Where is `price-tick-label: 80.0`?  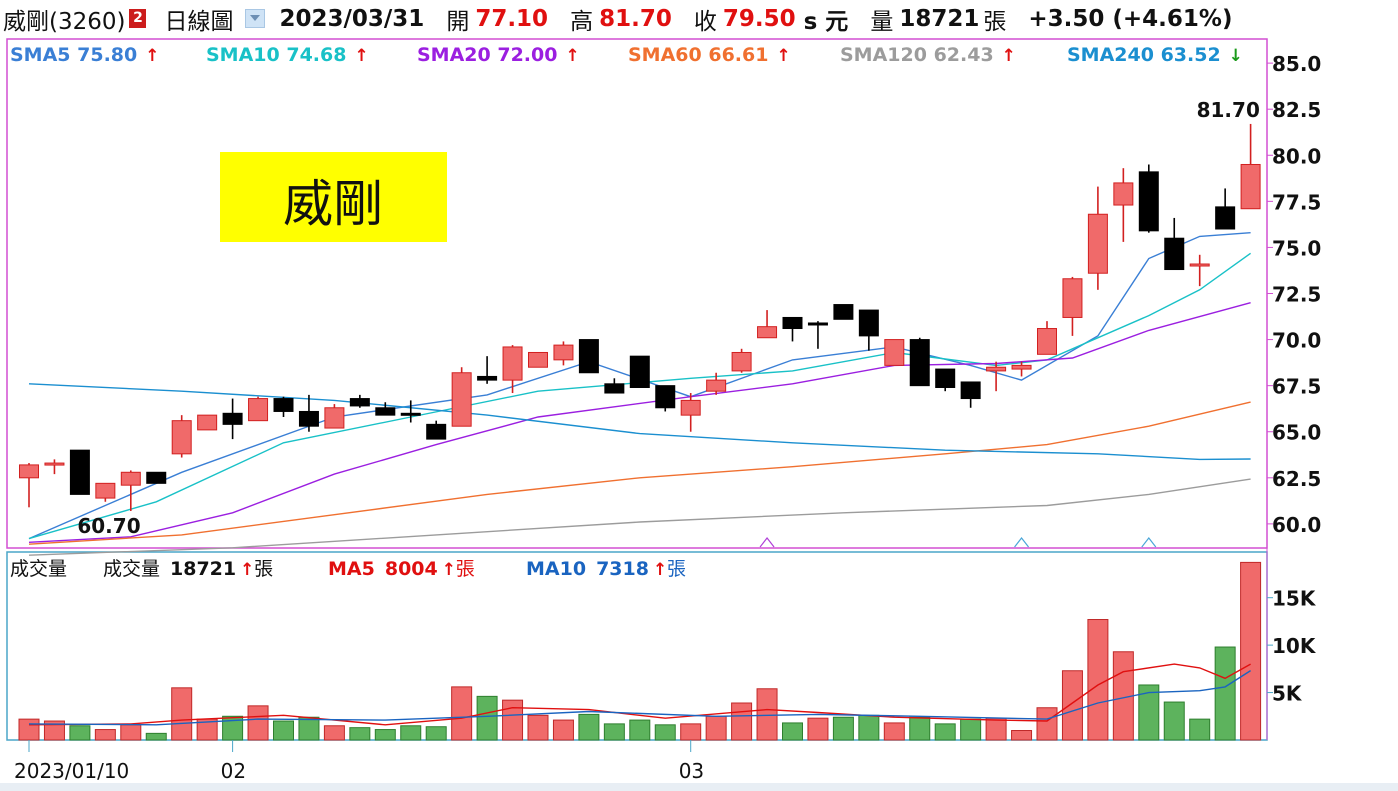 price-tick-label: 80.0 is located at coordinates (1296, 156).